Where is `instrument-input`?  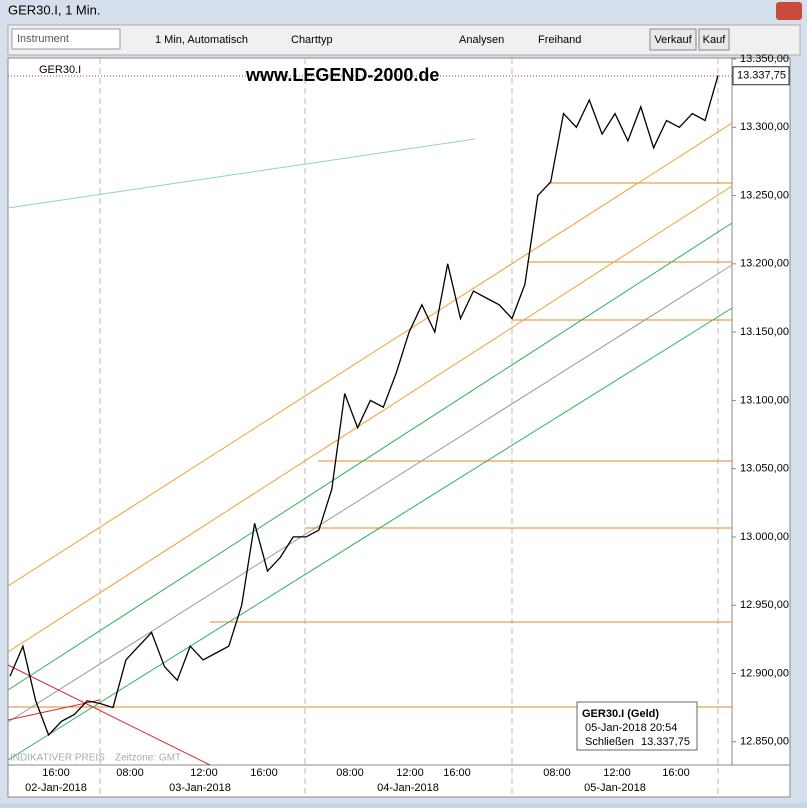
instrument-input is located at coordinates (66, 39).